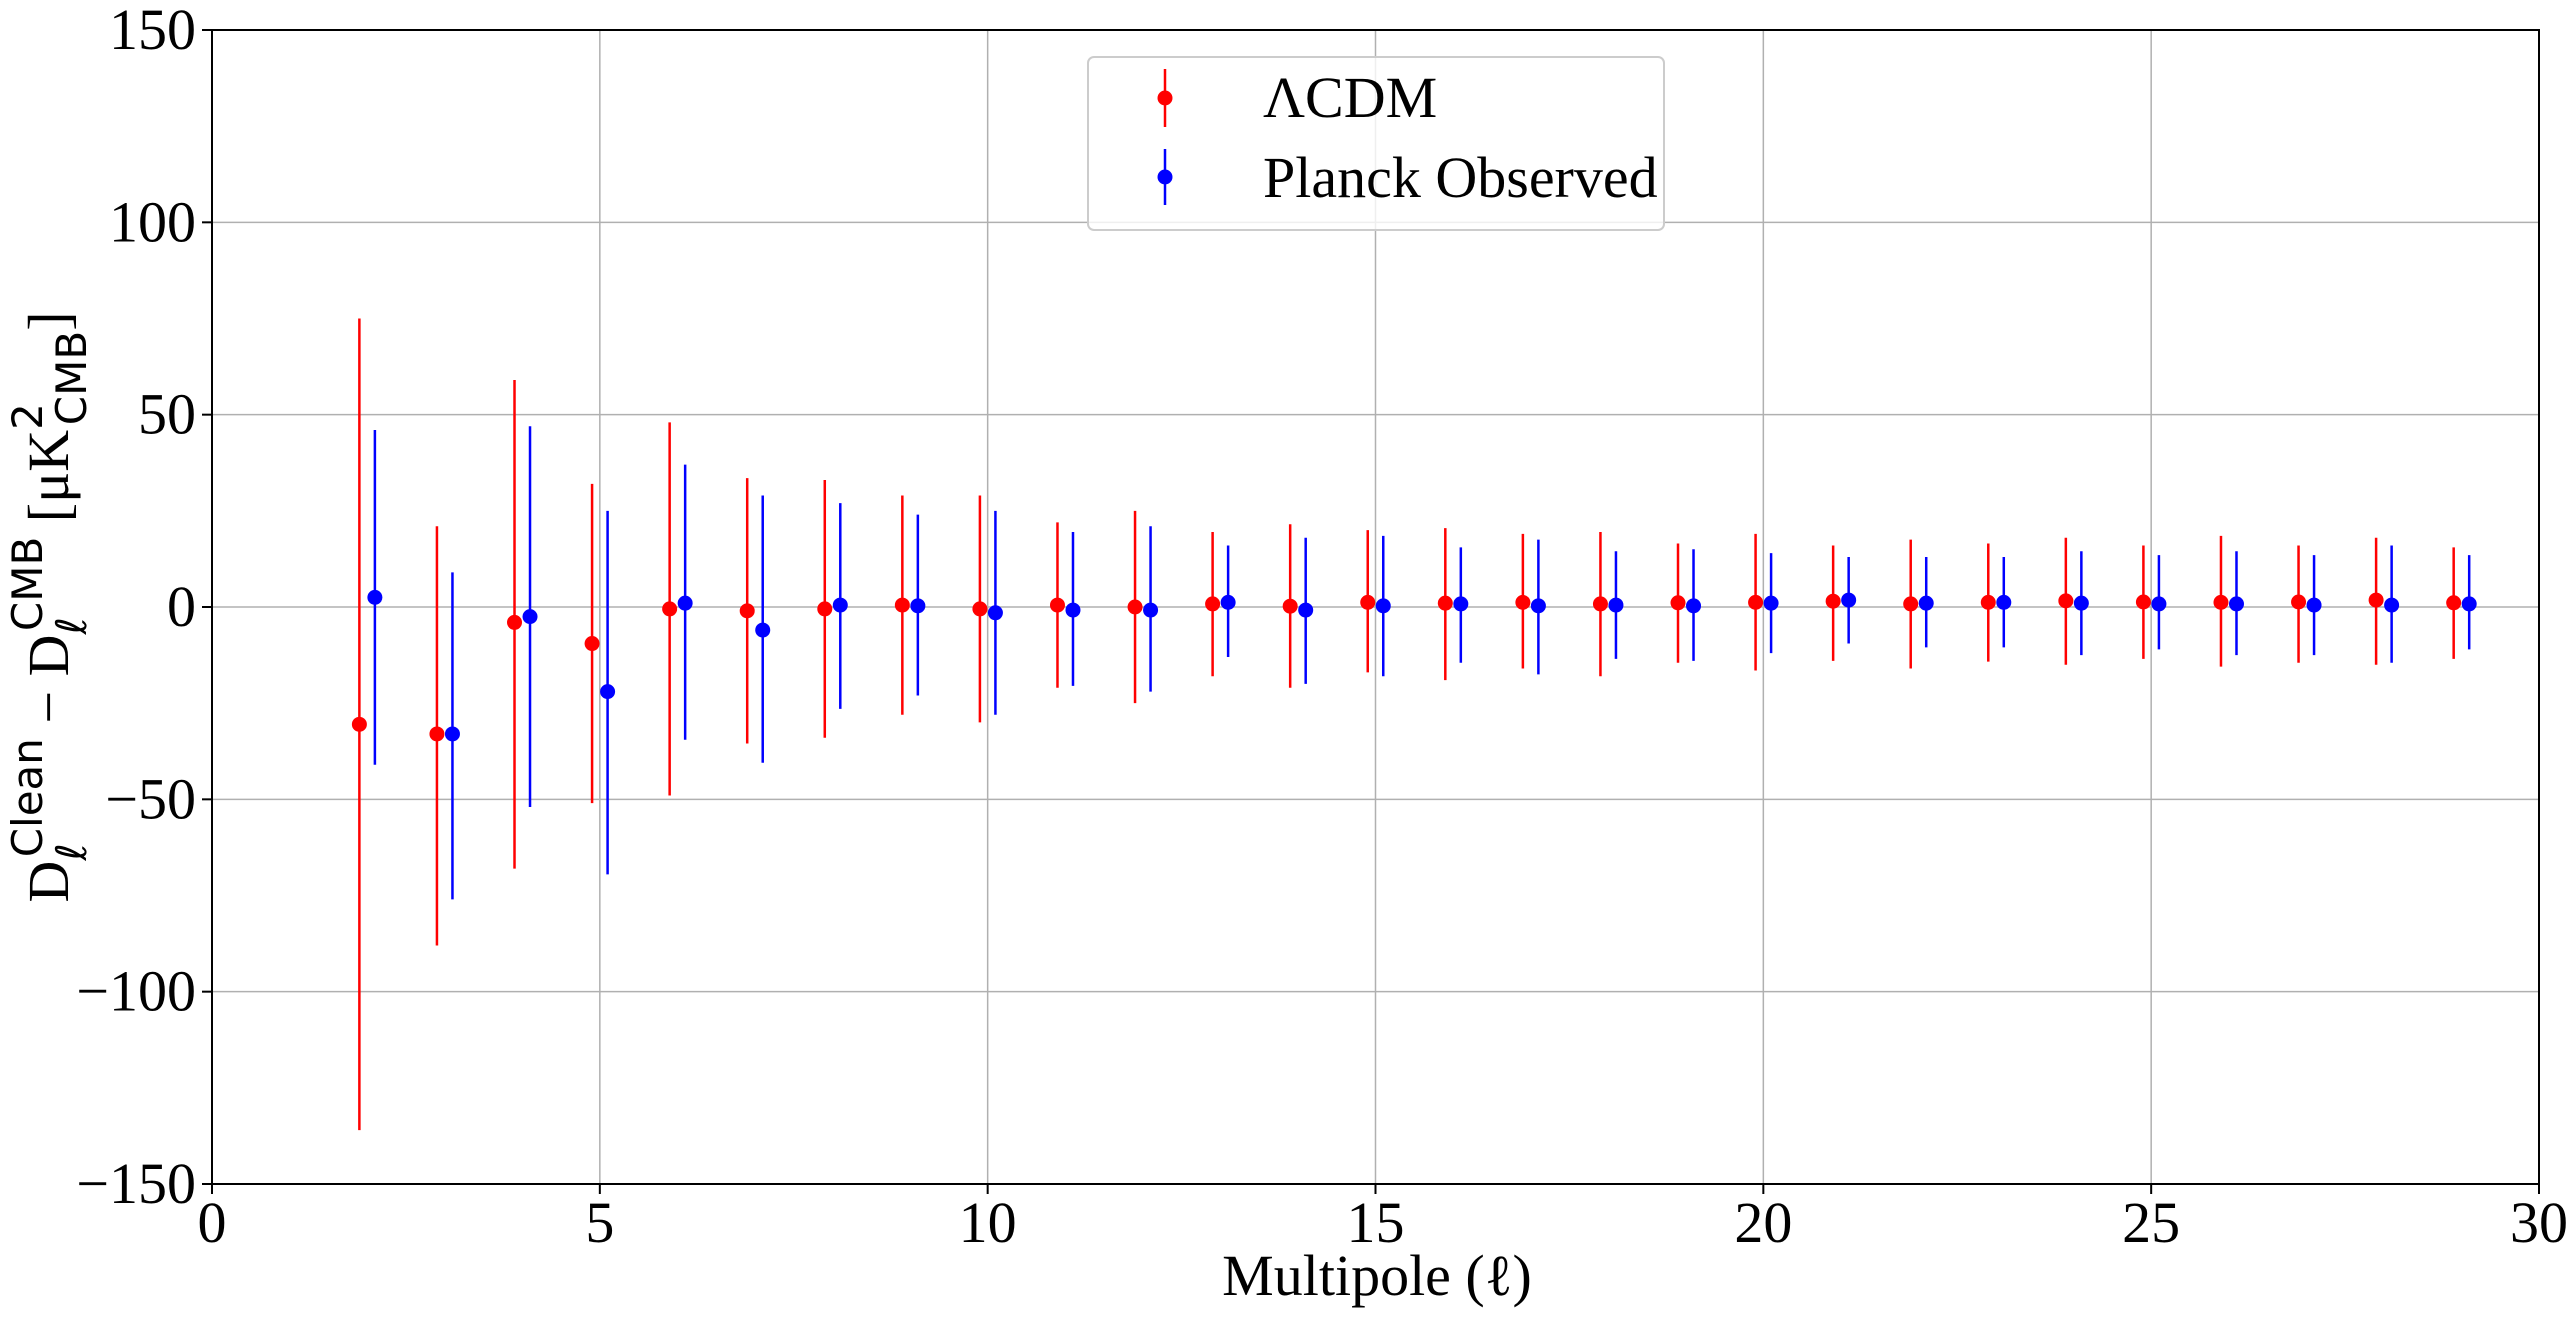 The width and height of the screenshot is (2575, 1318). I want to click on y-tick-label: 150, so click(152, 31).